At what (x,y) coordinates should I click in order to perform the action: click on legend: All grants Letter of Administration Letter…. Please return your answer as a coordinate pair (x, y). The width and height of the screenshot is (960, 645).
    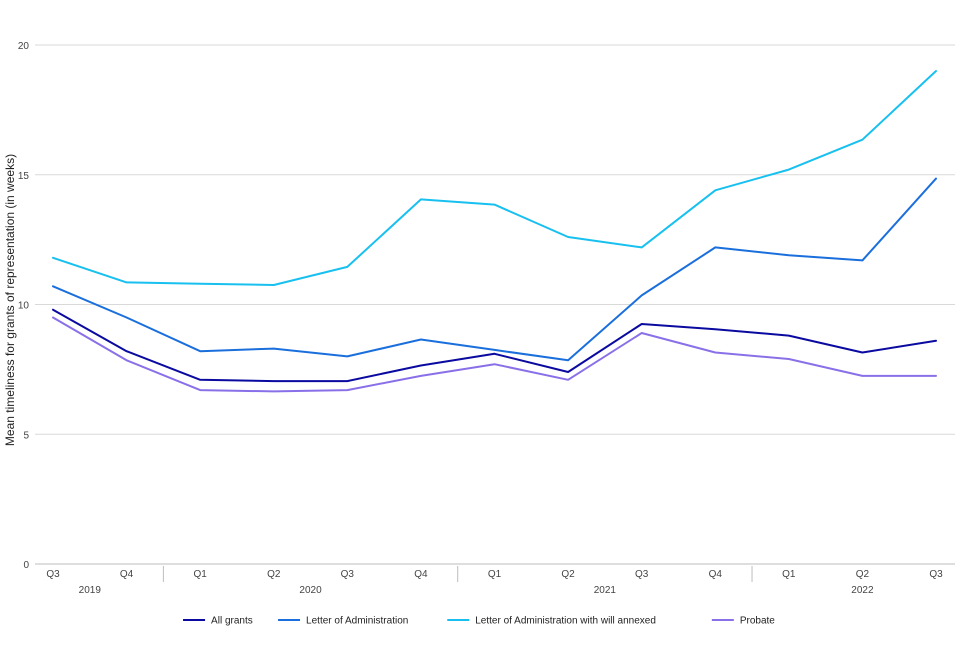
    Looking at the image, I should click on (479, 621).